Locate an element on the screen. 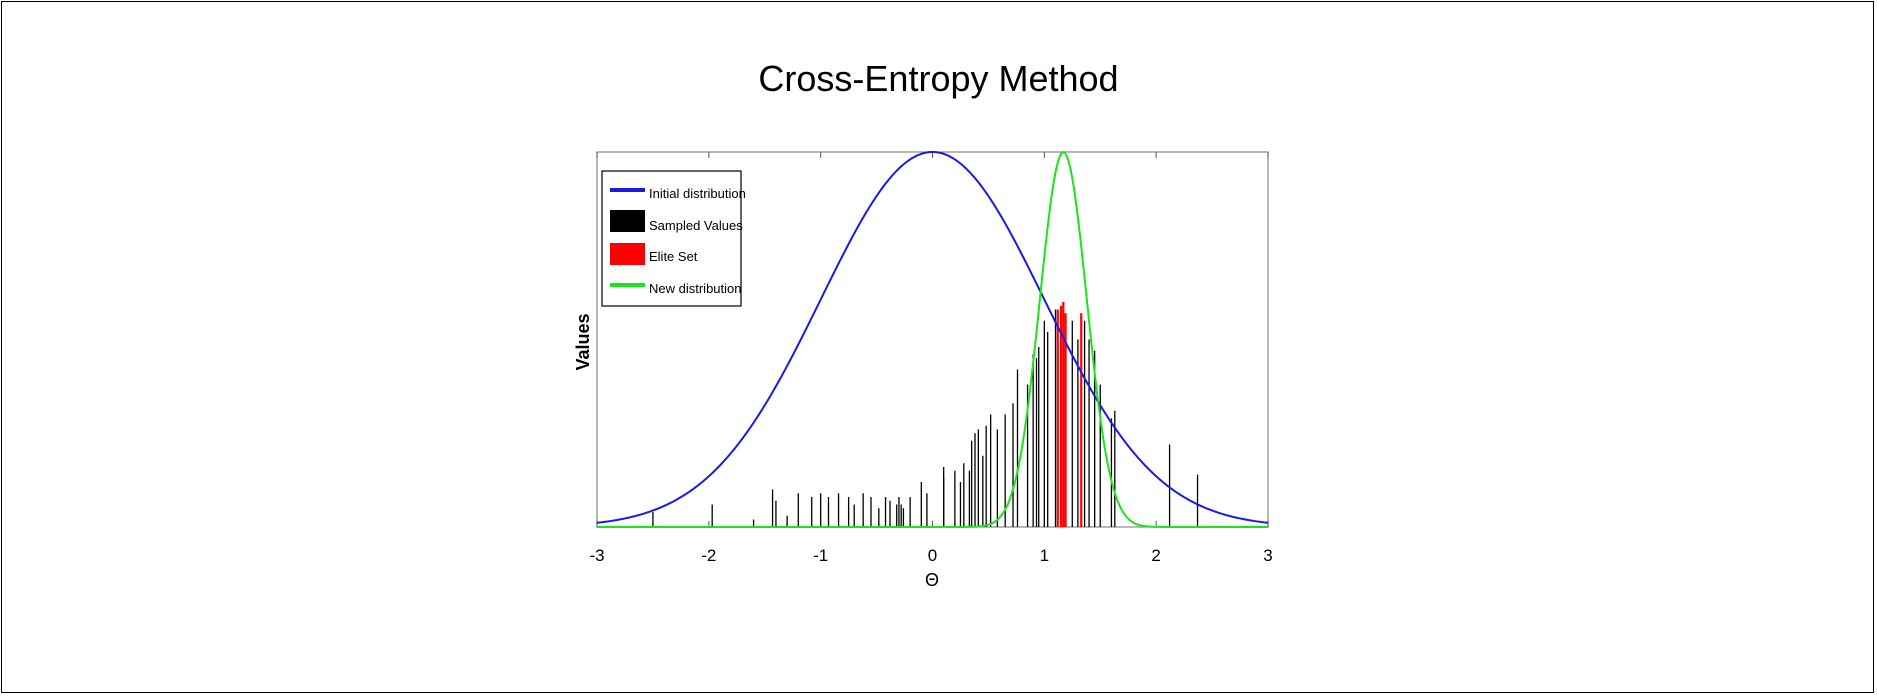 The image size is (1877, 696). legend-label-sampled: Sampled Values is located at coordinates (696, 225).